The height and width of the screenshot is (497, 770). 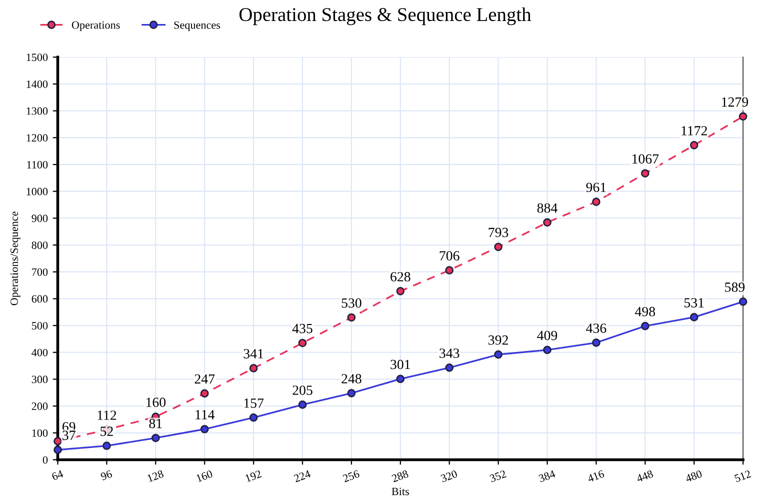 What do you see at coordinates (204, 476) in the screenshot?
I see `x-tick-label: 160` at bounding box center [204, 476].